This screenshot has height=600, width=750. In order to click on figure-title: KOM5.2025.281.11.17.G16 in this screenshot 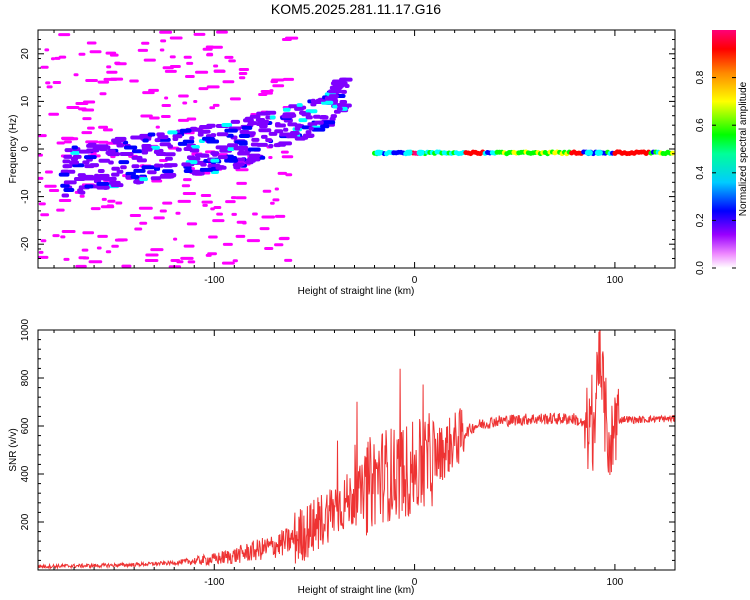, I will do `click(356, 9)`.